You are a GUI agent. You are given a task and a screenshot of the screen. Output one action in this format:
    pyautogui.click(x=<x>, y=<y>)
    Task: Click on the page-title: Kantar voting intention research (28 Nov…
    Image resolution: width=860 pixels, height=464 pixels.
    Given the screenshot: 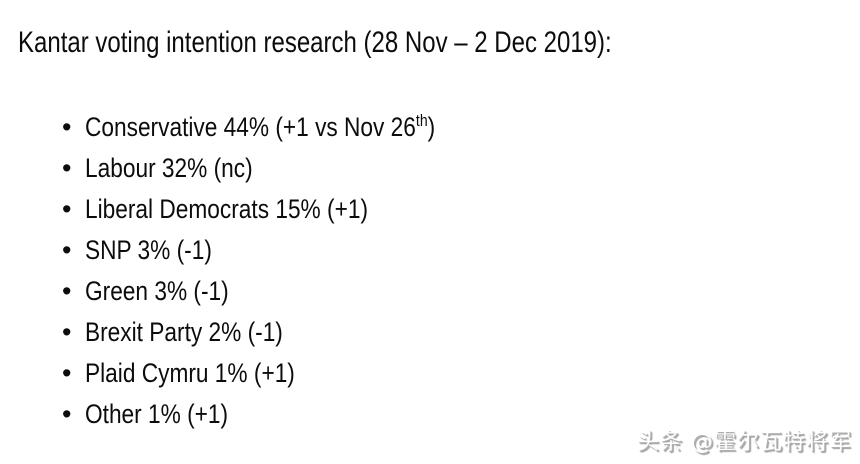 What is the action you would take?
    pyautogui.click(x=389, y=43)
    